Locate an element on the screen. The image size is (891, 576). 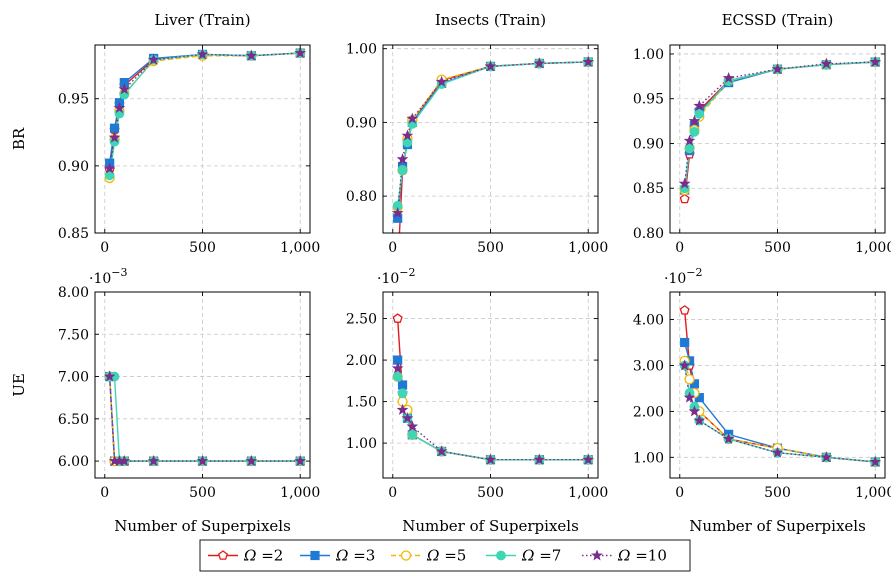
subplot-1: 0 500 1,000 0.85 0.90 0.95 Liver (Train) BR is located at coordinates (165, 133).